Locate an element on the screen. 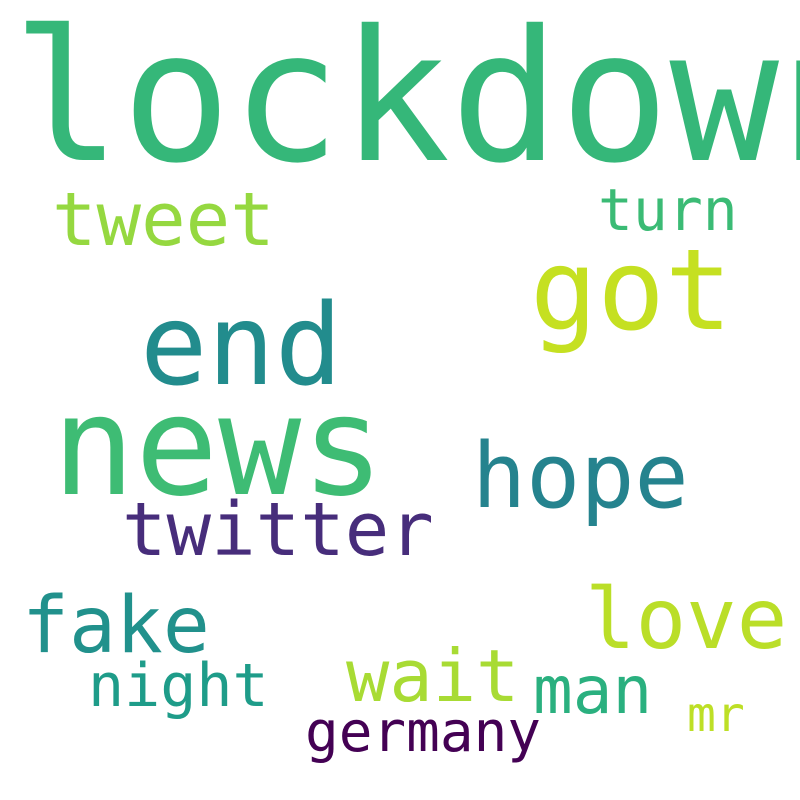  word-end: end is located at coordinates (241, 346).